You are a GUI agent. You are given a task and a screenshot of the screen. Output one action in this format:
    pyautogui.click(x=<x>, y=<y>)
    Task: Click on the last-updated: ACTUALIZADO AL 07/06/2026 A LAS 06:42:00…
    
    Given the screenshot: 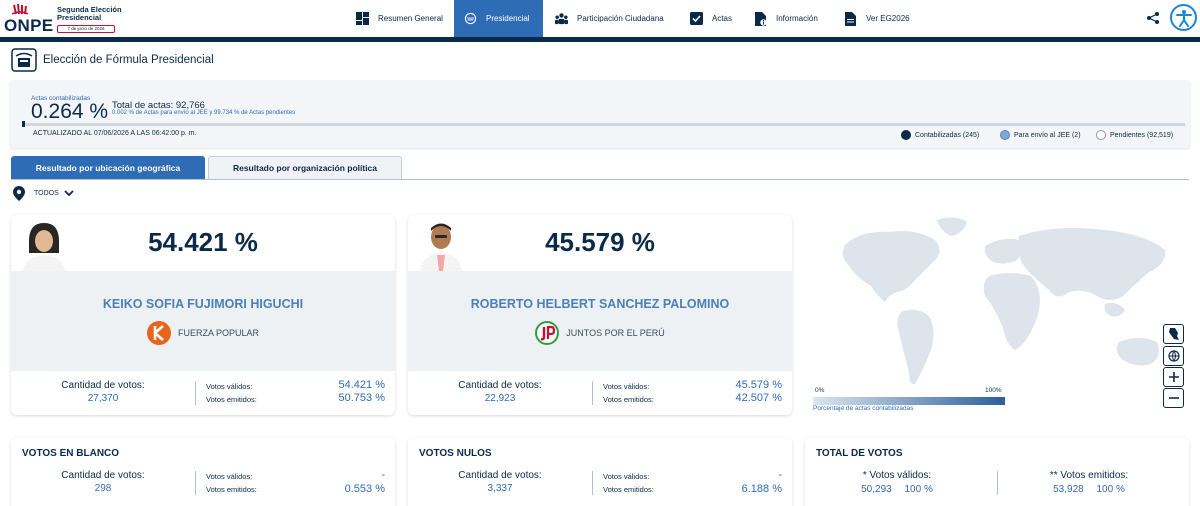 What is the action you would take?
    pyautogui.click(x=115, y=133)
    